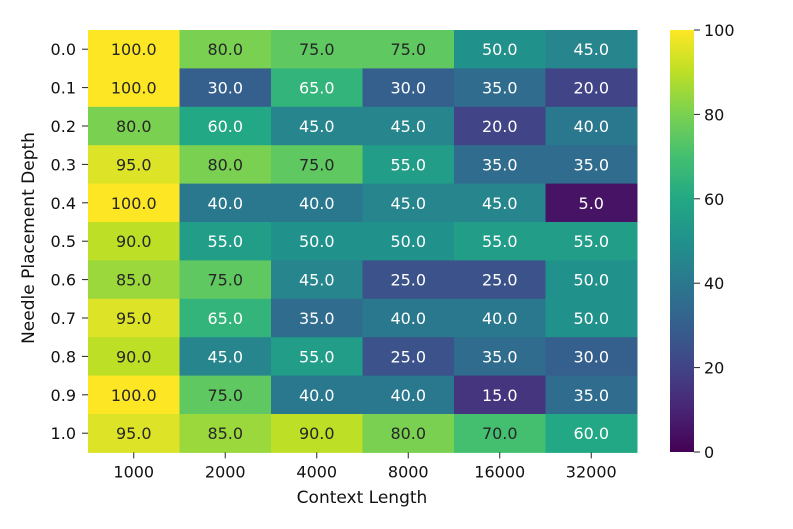 The width and height of the screenshot is (793, 529). I want to click on x-tick-label: 1000, so click(133, 471).